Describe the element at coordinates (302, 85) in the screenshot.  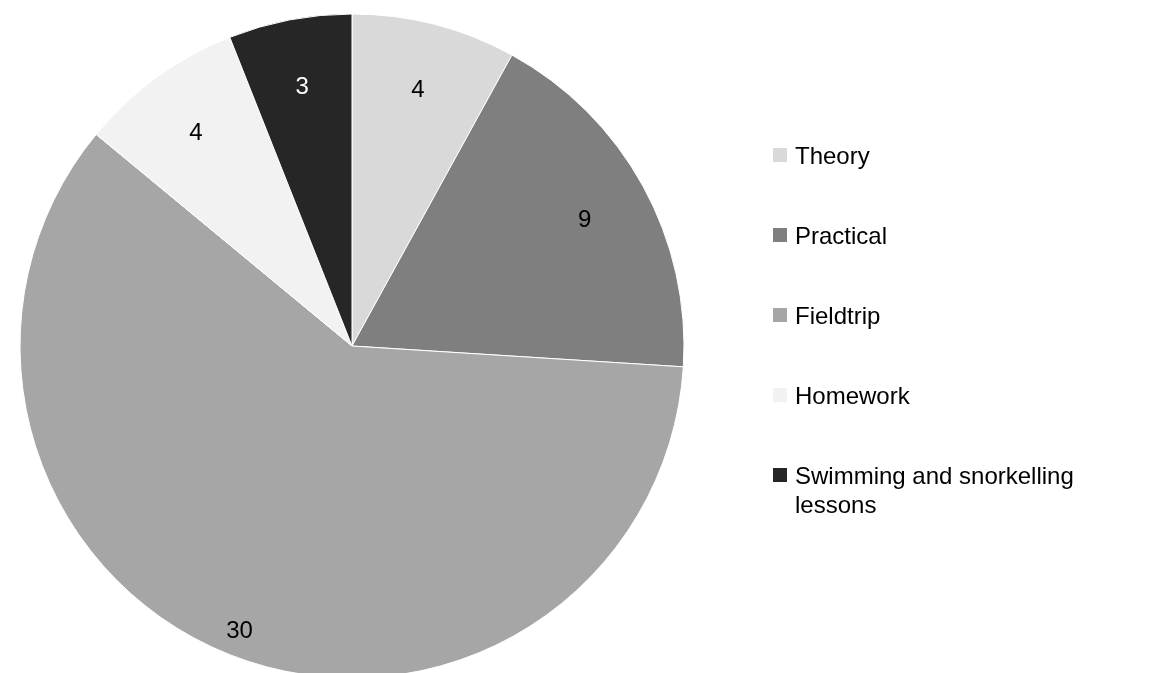
I see `data-label: 3` at that location.